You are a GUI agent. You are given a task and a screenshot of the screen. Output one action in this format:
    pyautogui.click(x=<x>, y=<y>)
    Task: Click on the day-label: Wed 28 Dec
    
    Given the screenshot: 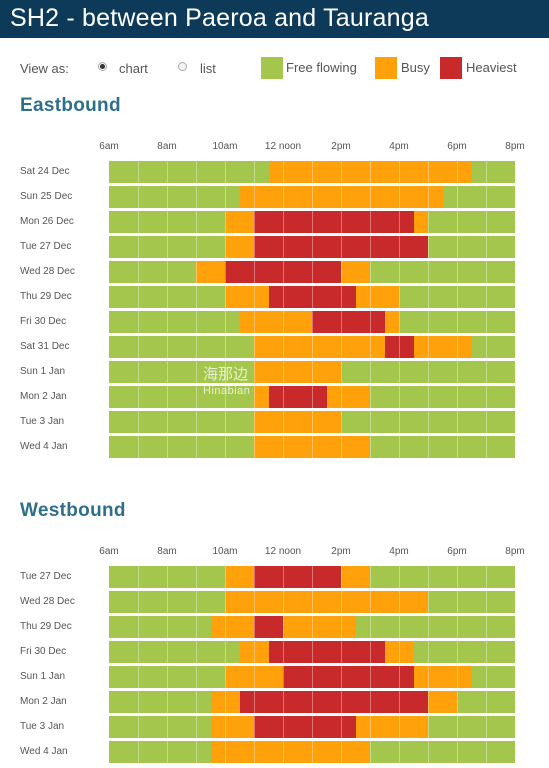 What is the action you would take?
    pyautogui.click(x=47, y=601)
    